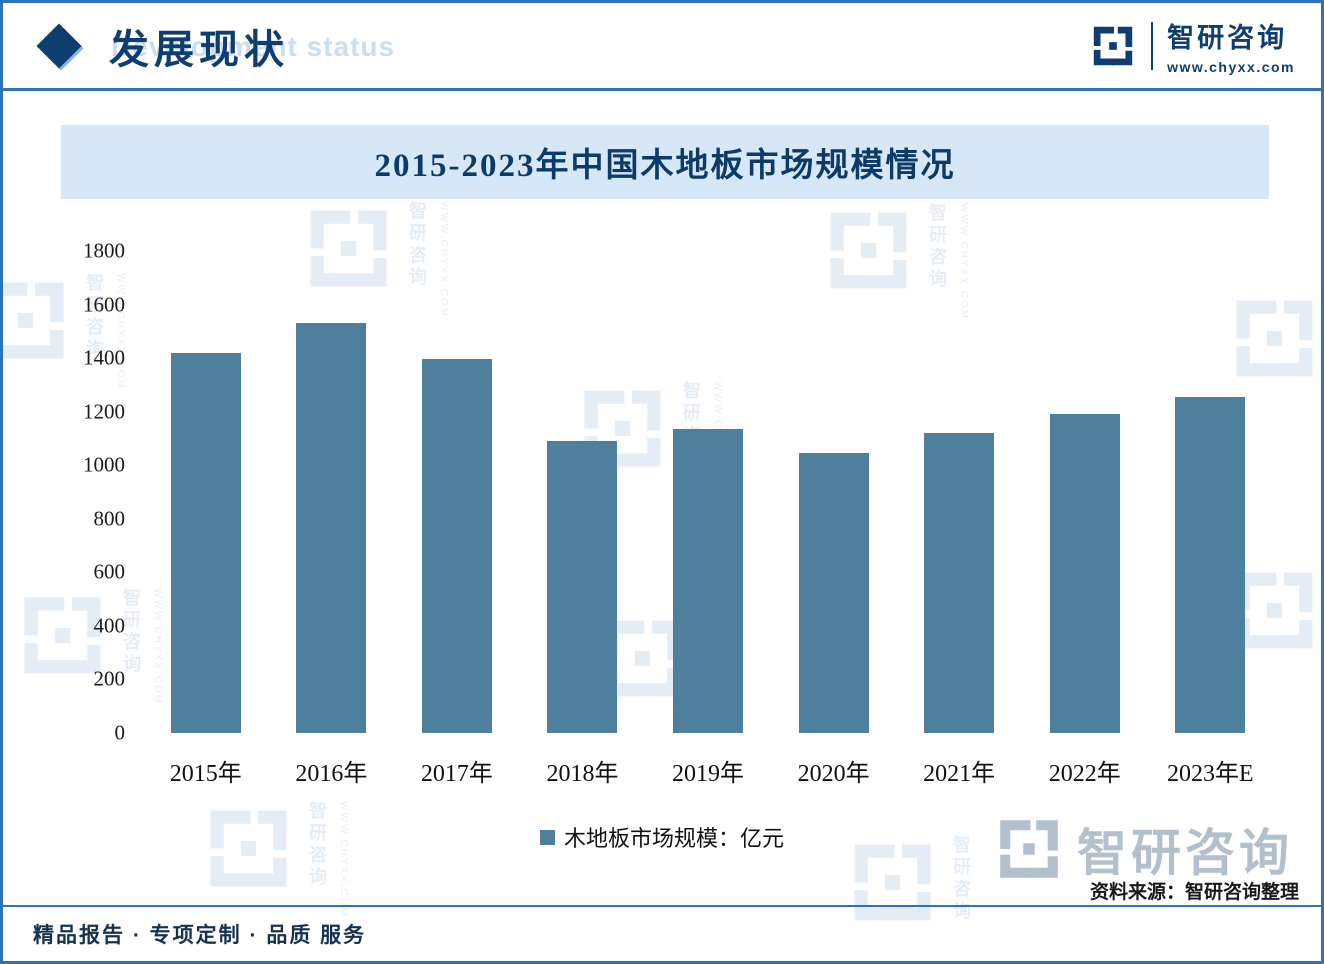 The height and width of the screenshot is (964, 1324). I want to click on x-tick-label: 2021年, so click(959, 774).